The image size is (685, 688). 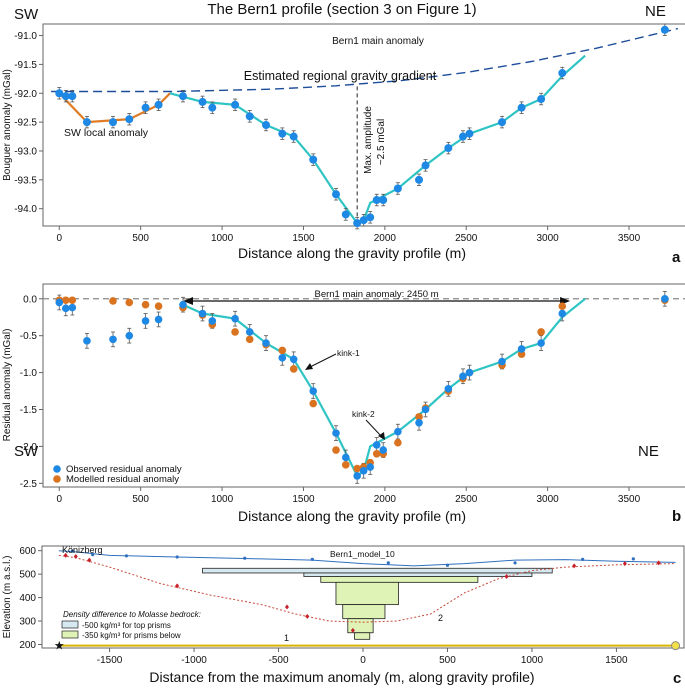 What do you see at coordinates (222, 238) in the screenshot?
I see `a-x-tick-label: 1000` at bounding box center [222, 238].